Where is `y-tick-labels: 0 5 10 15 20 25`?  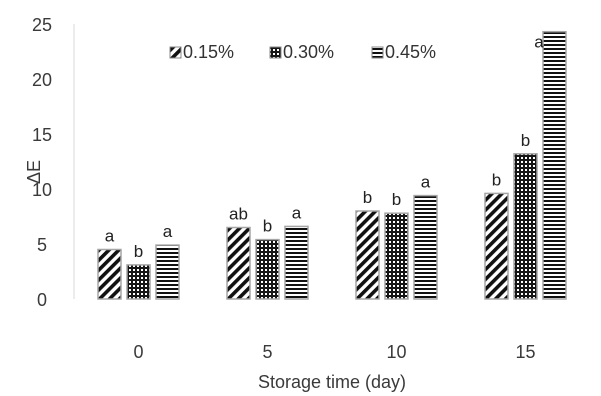
y-tick-labels: 0 5 10 15 20 25 is located at coordinates (42, 162).